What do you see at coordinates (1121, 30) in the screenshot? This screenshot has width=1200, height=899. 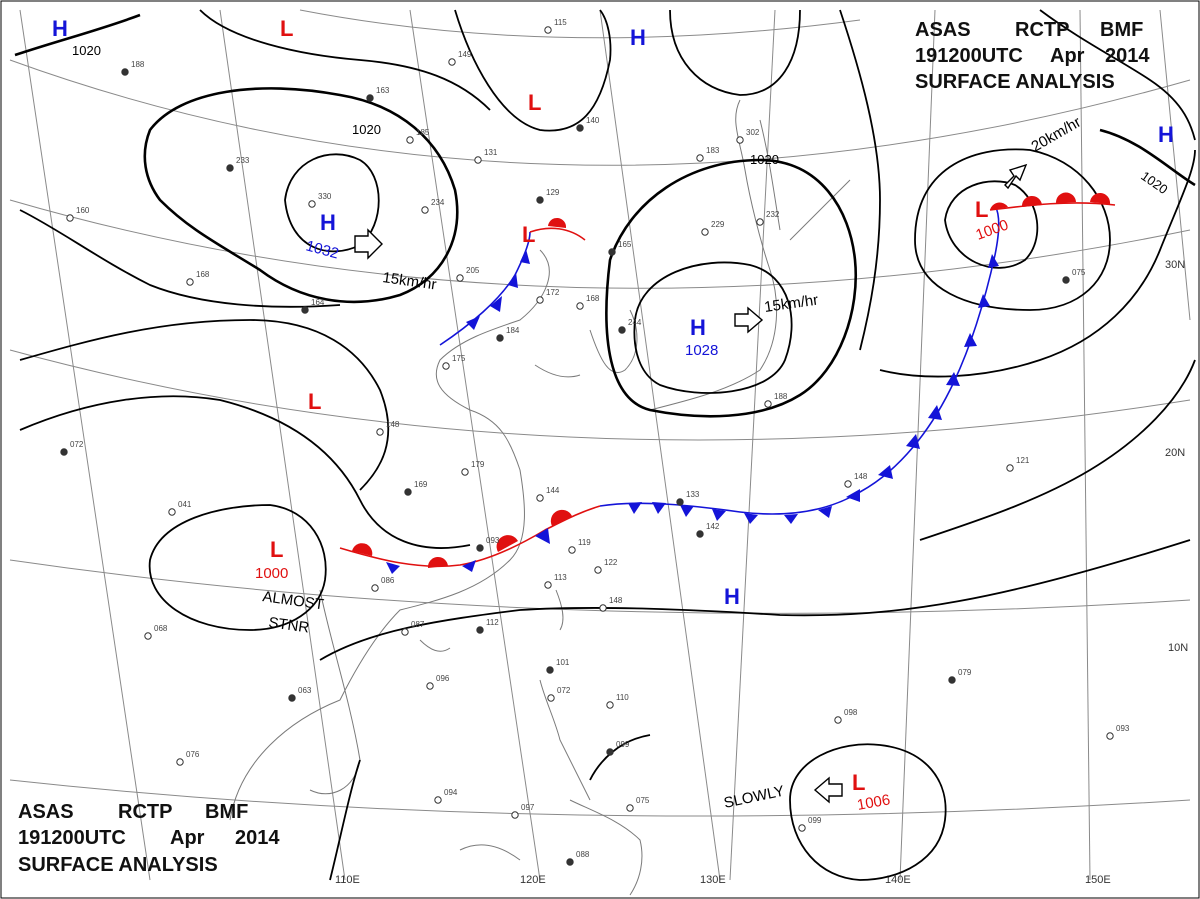 I see `header-top-type: BMF` at bounding box center [1121, 30].